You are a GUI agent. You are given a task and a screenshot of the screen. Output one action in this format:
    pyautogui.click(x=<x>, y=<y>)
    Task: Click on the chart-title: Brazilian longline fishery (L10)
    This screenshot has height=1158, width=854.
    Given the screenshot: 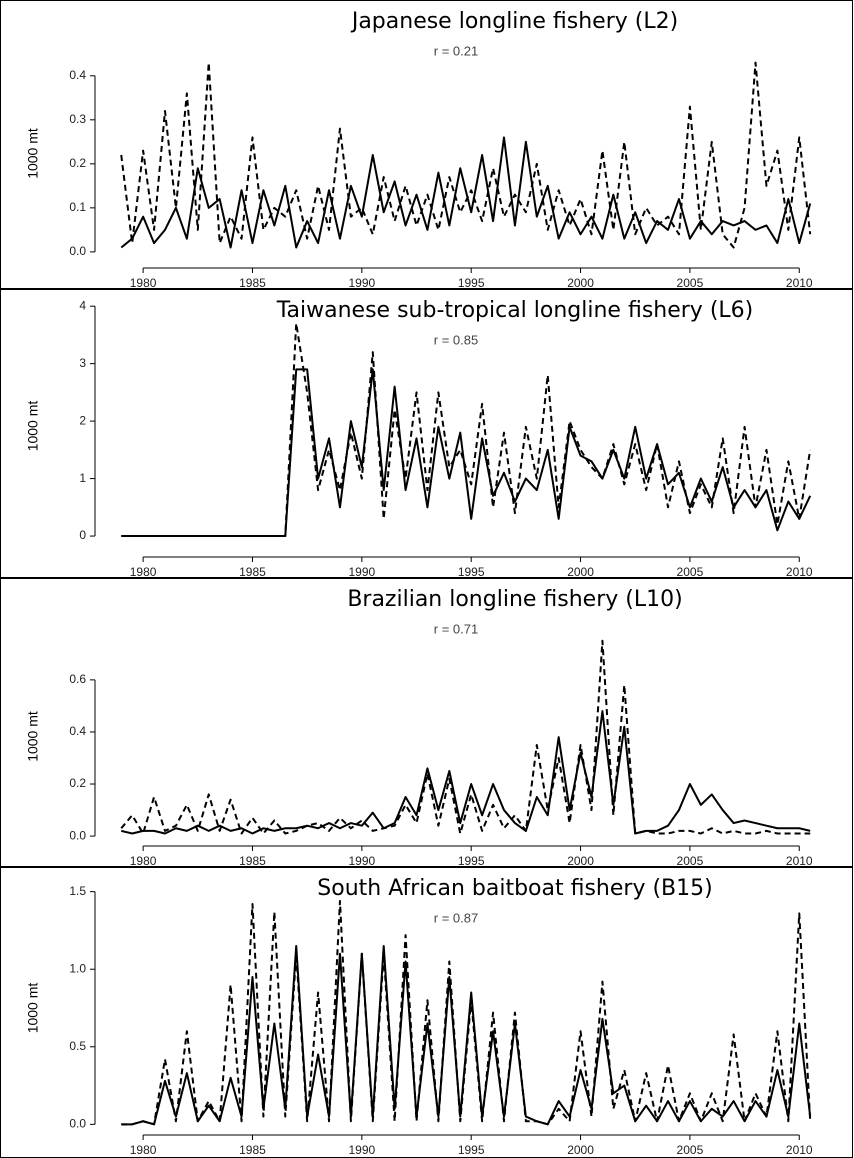 What is the action you would take?
    pyautogui.click(x=514, y=599)
    